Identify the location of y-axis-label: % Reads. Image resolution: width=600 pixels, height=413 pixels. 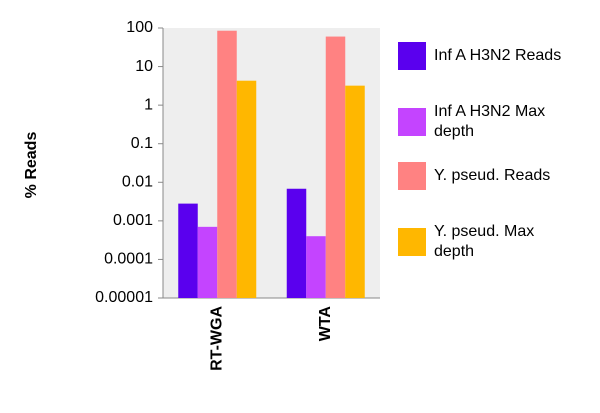
(31, 165).